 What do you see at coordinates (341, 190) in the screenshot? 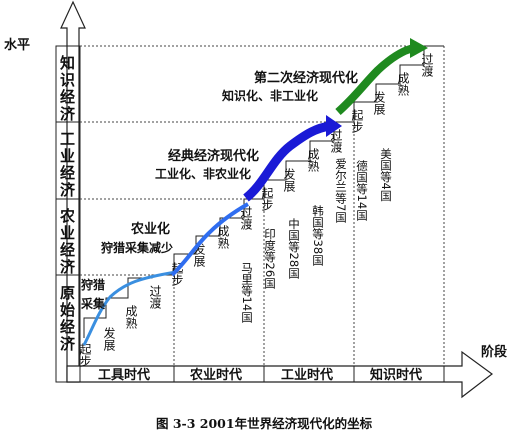
I see `country-group-ireland: 爱尔兰等7国` at bounding box center [341, 190].